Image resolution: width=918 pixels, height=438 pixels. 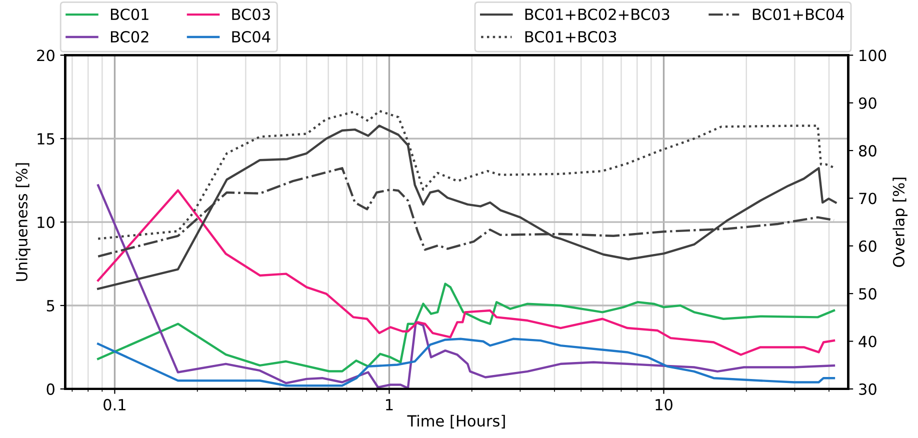 What do you see at coordinates (251, 36) in the screenshot?
I see `legend-label: BC04` at bounding box center [251, 36].